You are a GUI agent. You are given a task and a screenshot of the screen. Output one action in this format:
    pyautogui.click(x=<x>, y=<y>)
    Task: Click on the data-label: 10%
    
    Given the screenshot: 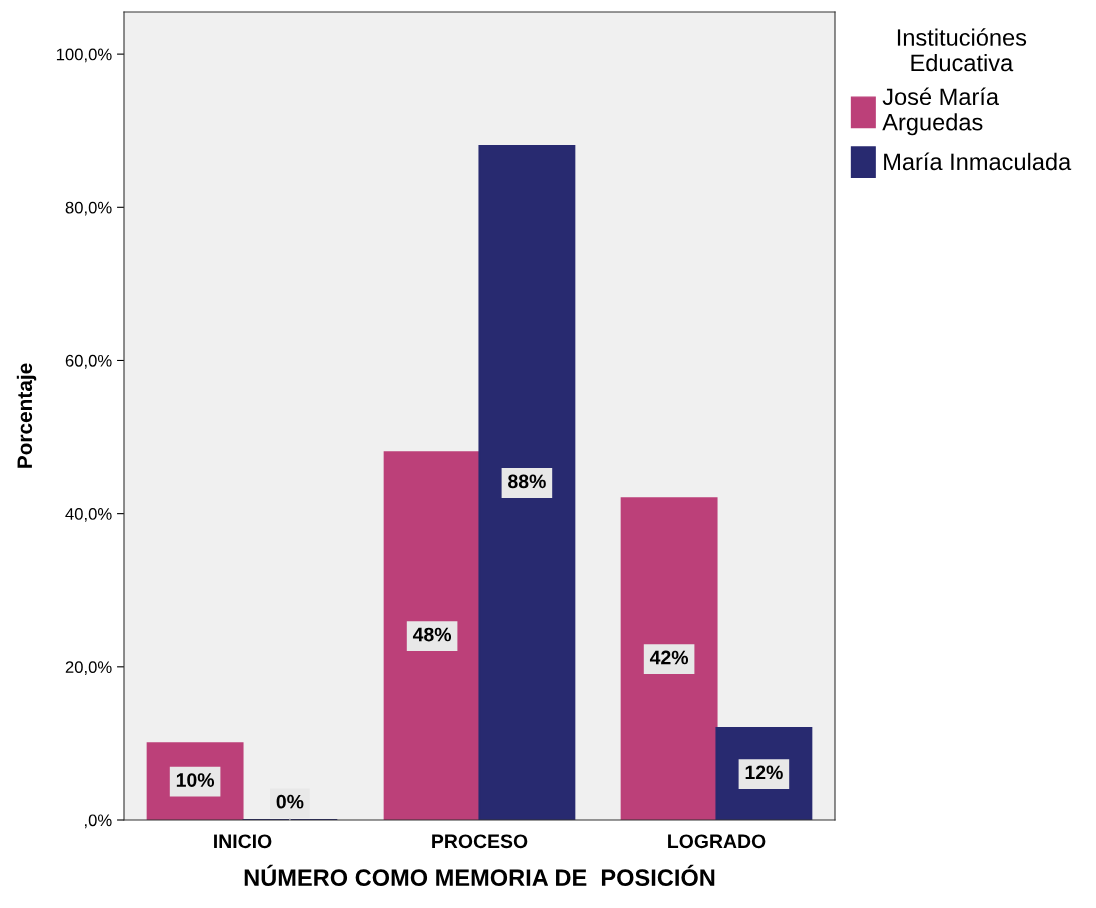 What is the action you would take?
    pyautogui.click(x=195, y=780)
    